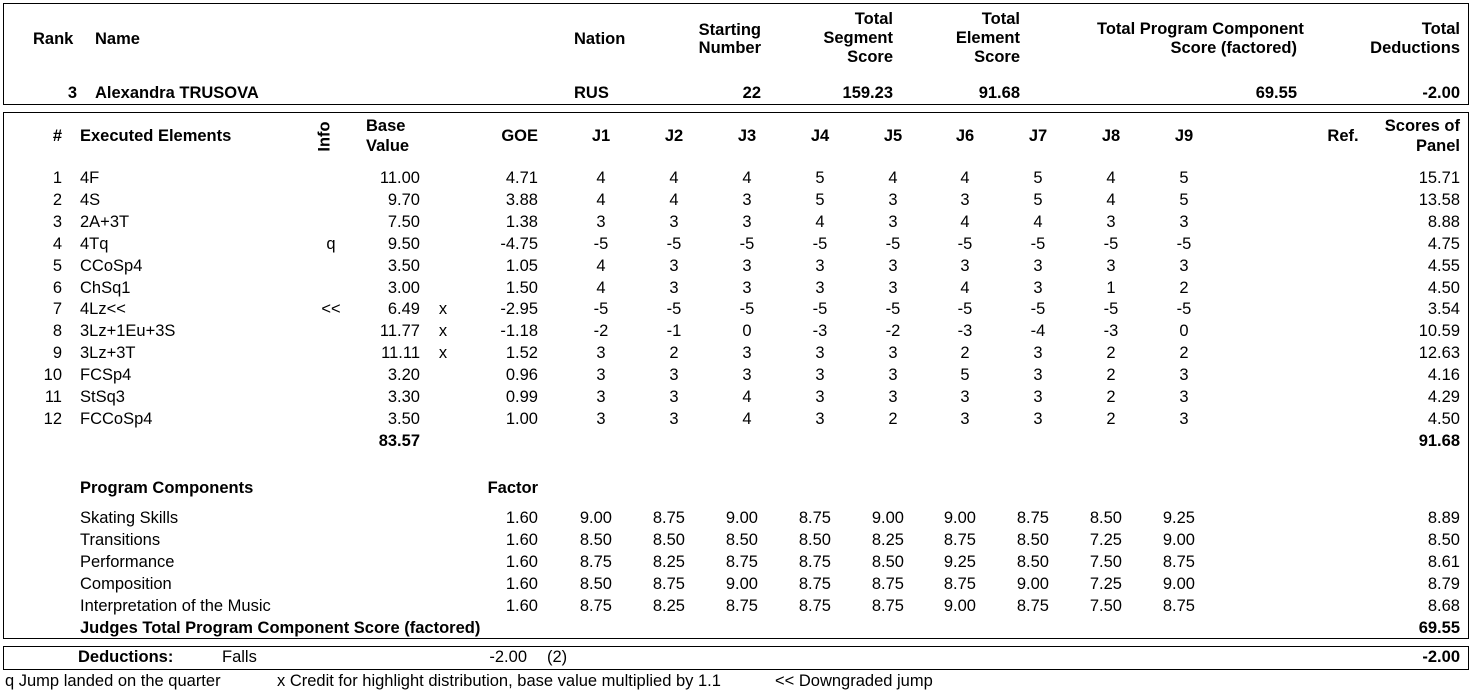 The height and width of the screenshot is (693, 1472). I want to click on element-judge-score: -3, so click(965, 331).